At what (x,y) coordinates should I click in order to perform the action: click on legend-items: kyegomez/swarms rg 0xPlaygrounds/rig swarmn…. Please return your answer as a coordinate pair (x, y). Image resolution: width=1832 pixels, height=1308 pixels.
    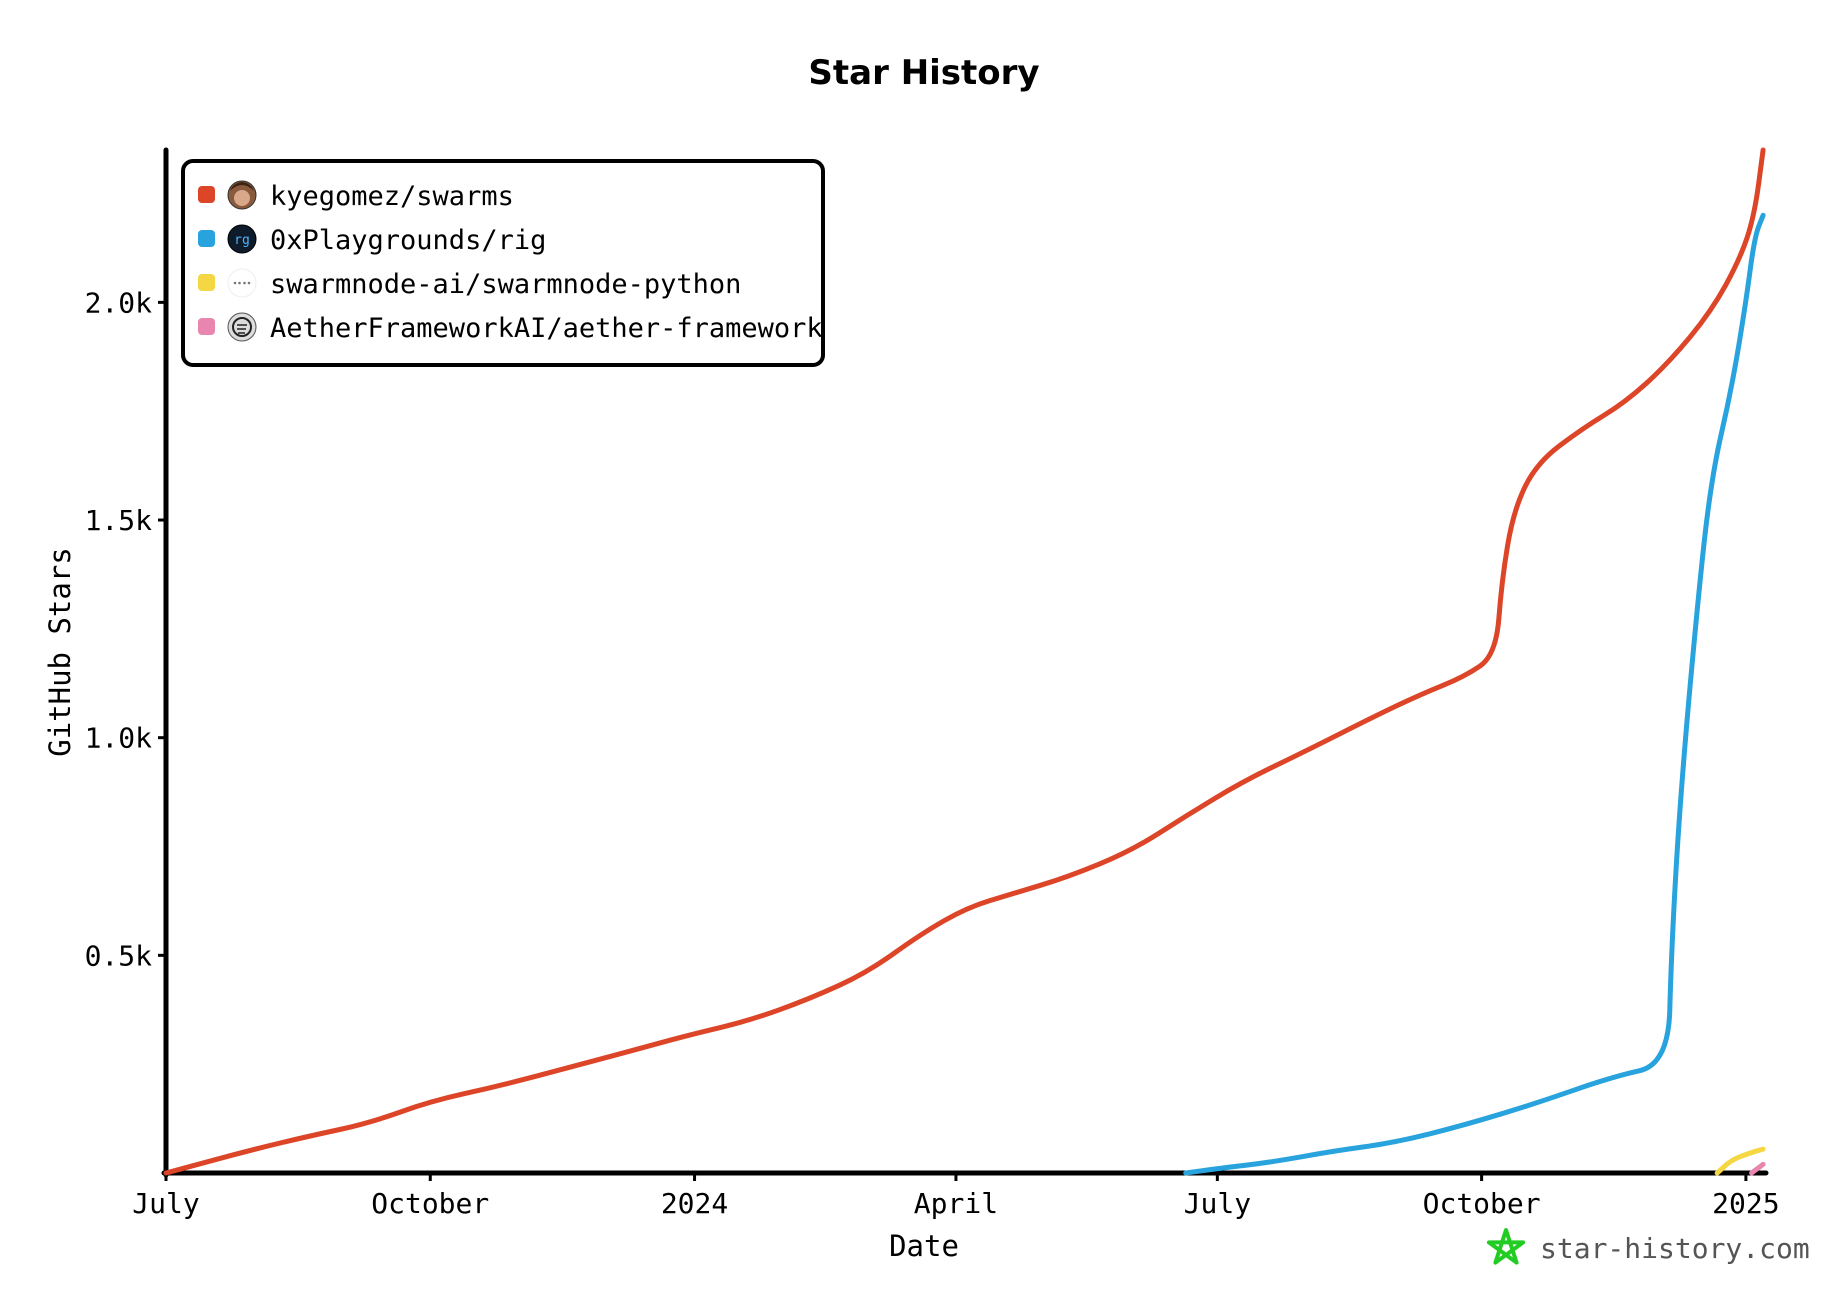
    Looking at the image, I should click on (510, 262).